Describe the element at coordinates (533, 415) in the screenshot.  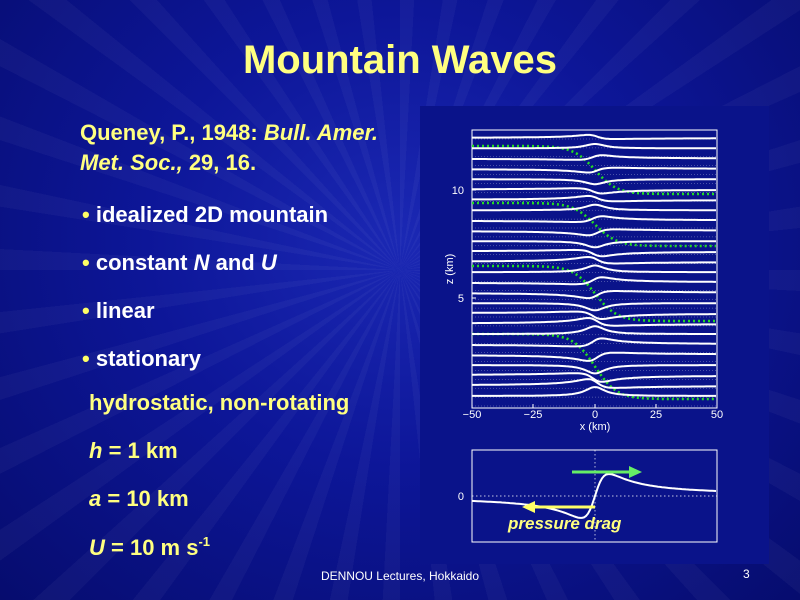
I see `x-tick-label: −25` at that location.